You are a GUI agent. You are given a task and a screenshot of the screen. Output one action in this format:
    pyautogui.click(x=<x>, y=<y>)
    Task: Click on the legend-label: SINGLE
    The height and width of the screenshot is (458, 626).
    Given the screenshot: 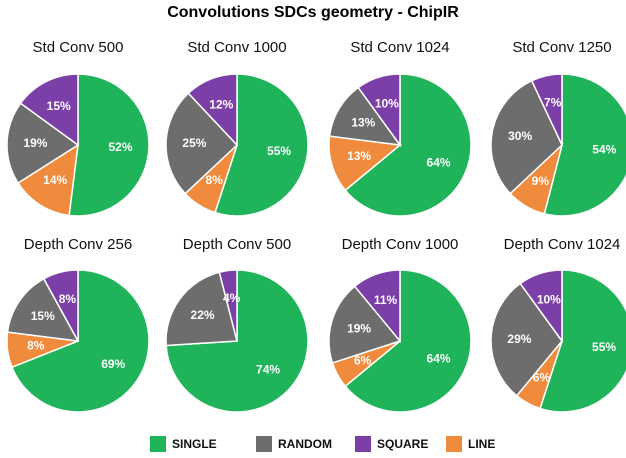 What is the action you would take?
    pyautogui.click(x=194, y=444)
    